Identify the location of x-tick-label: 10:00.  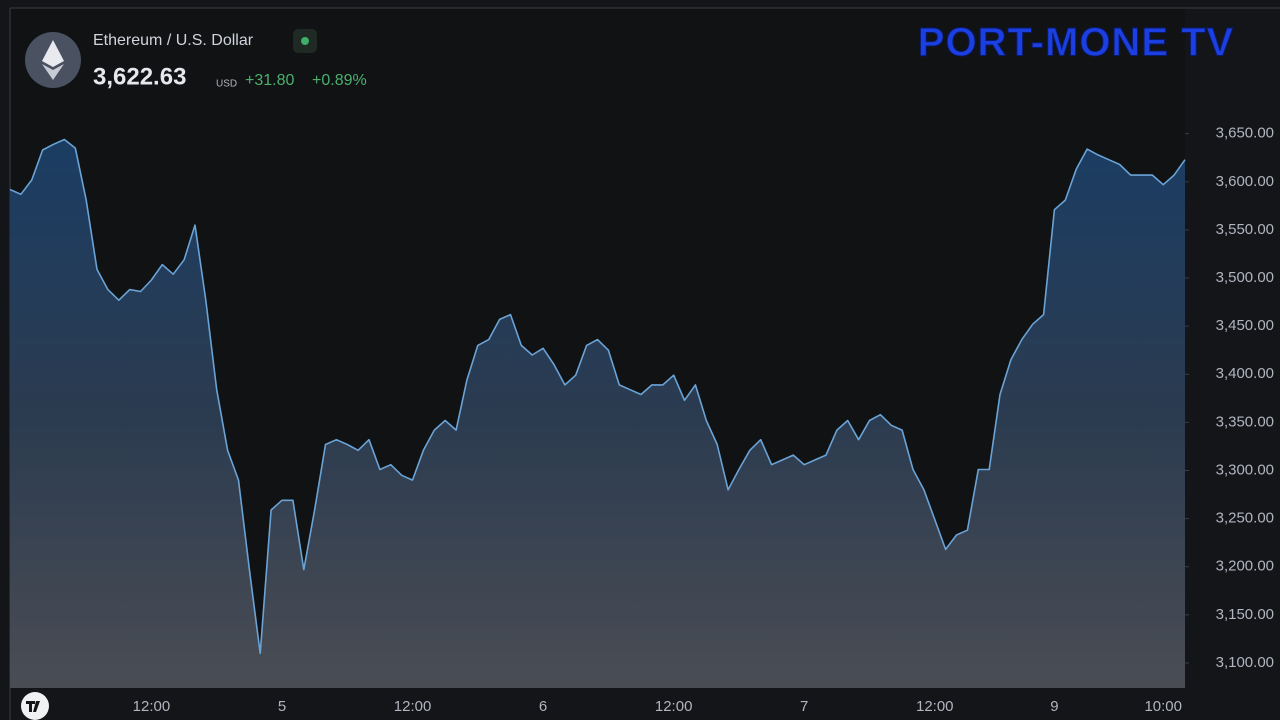
(1163, 706).